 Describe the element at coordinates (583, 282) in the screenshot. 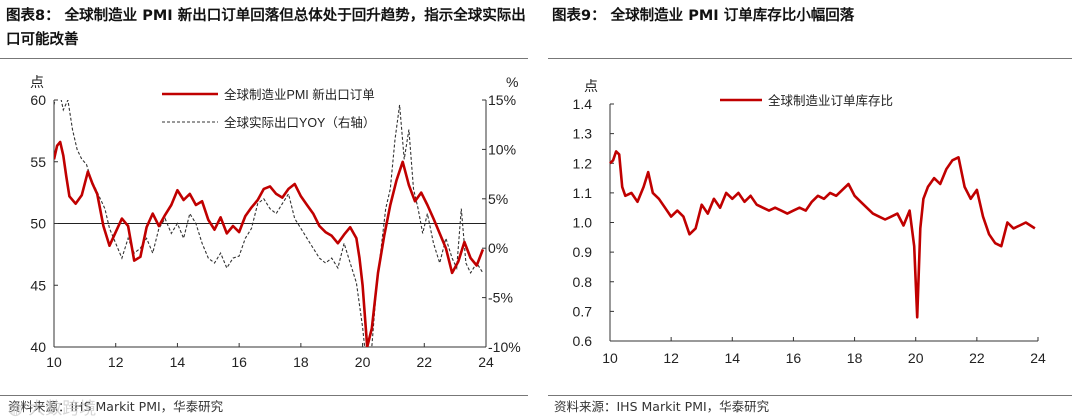

I see `chart-9-y-tick-label: 0.8` at that location.